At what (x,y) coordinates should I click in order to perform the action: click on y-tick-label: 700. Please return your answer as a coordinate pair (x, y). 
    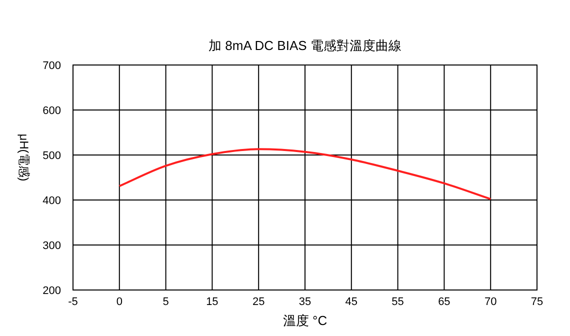
    Looking at the image, I should click on (51, 66).